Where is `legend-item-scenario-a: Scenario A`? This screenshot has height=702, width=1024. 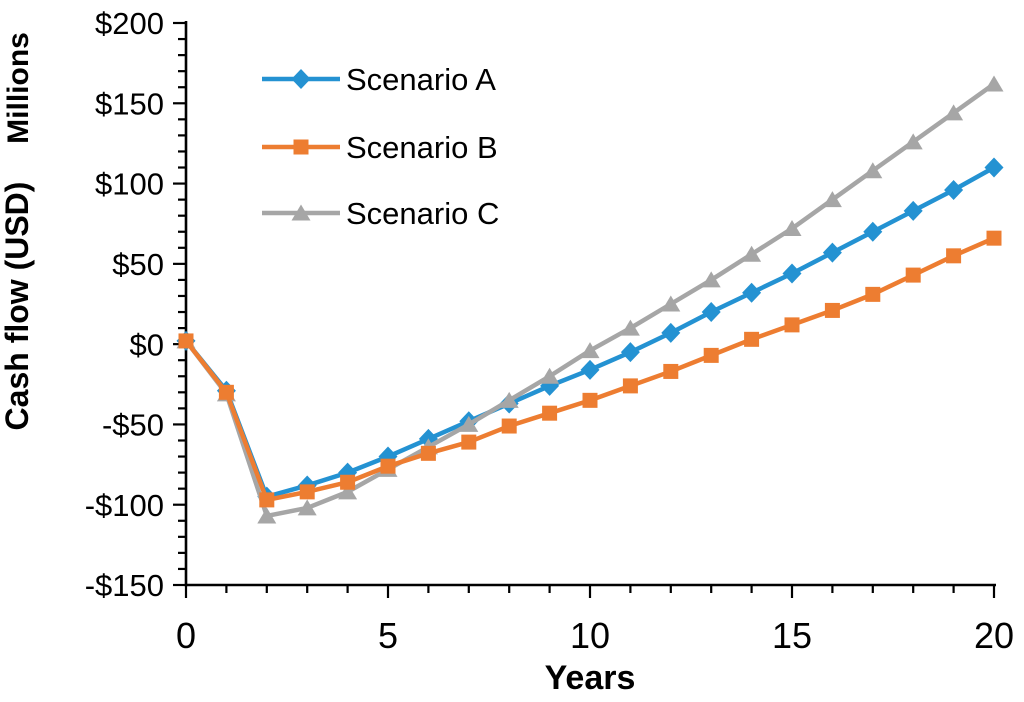
legend-item-scenario-a: Scenario A is located at coordinates (379, 79).